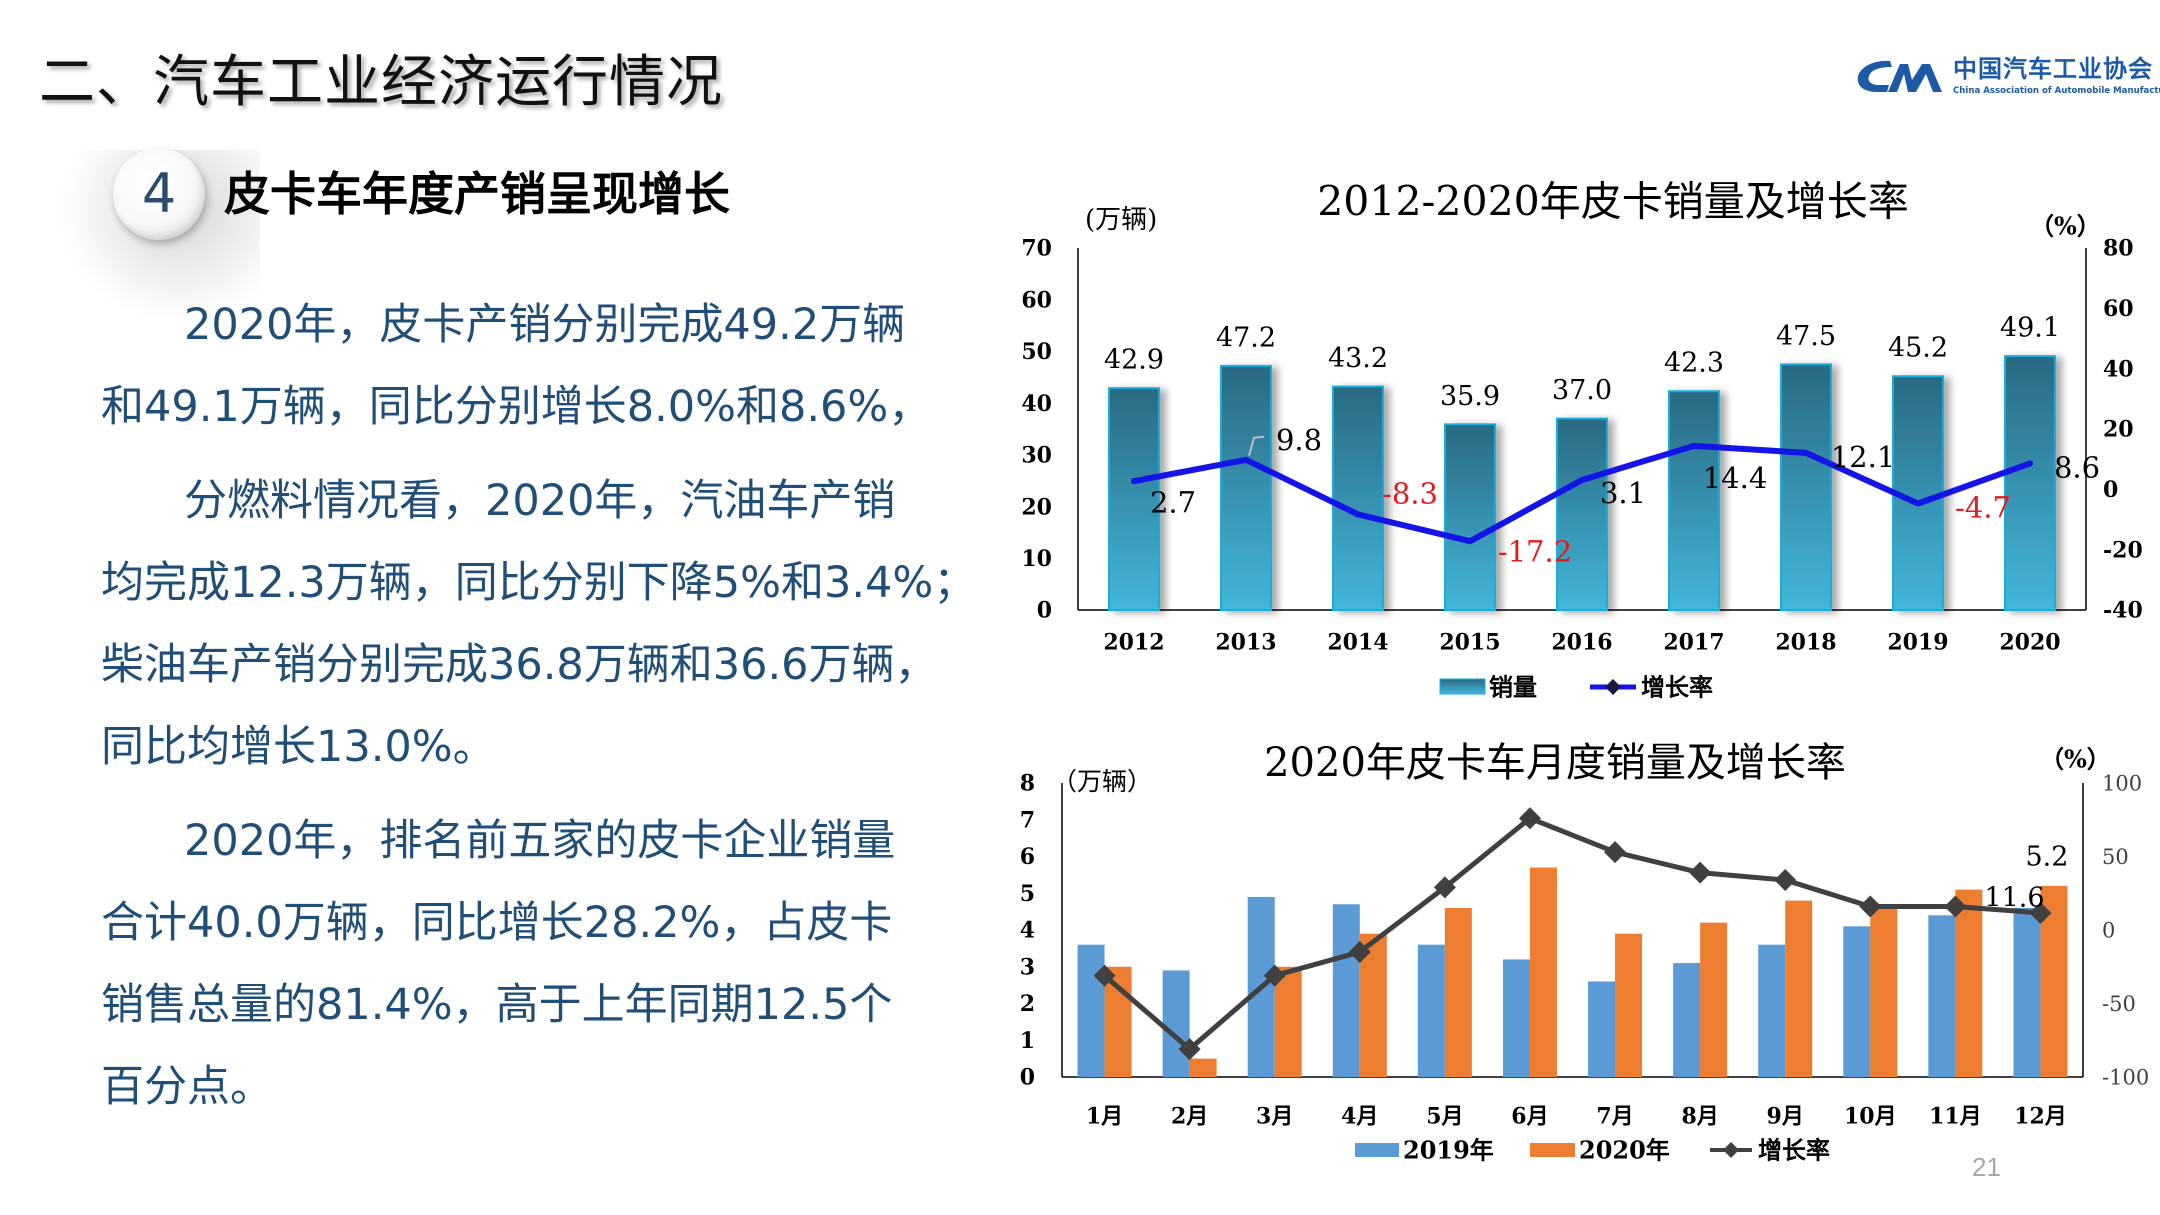 This screenshot has width=2160, height=1215. I want to click on legend-label-2020: 2020年, so click(1624, 1149).